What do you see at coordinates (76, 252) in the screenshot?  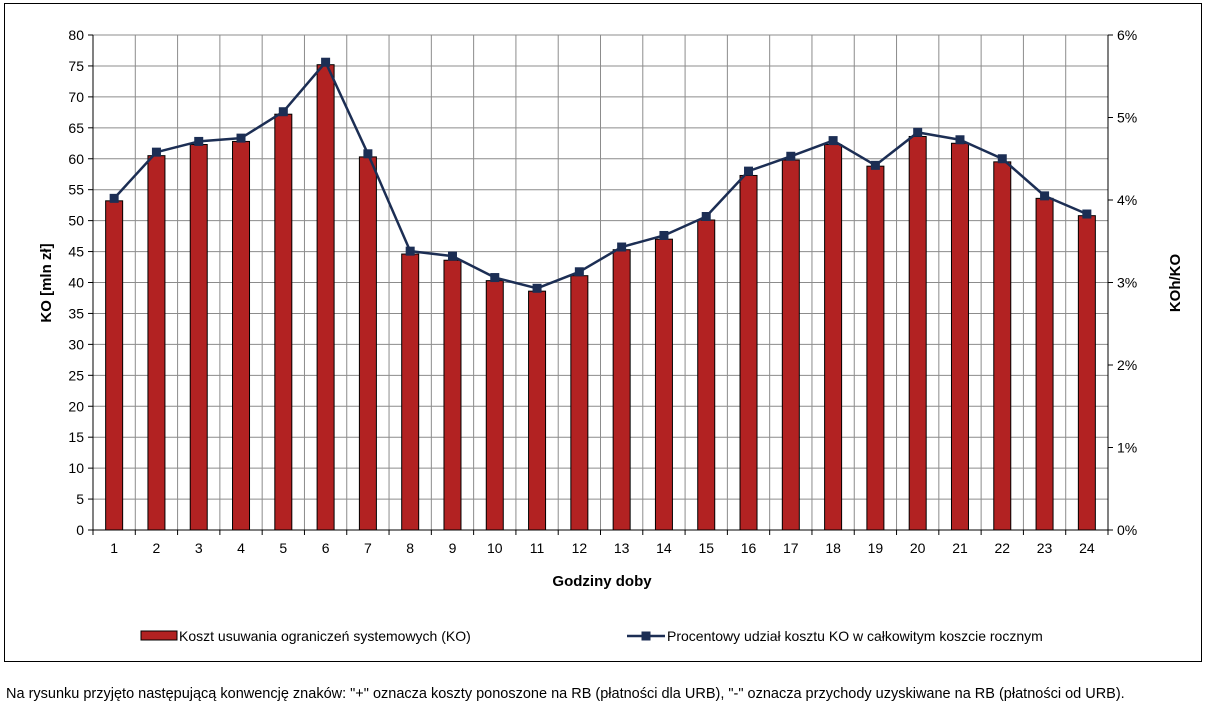 I see `y-tick-label: 45` at bounding box center [76, 252].